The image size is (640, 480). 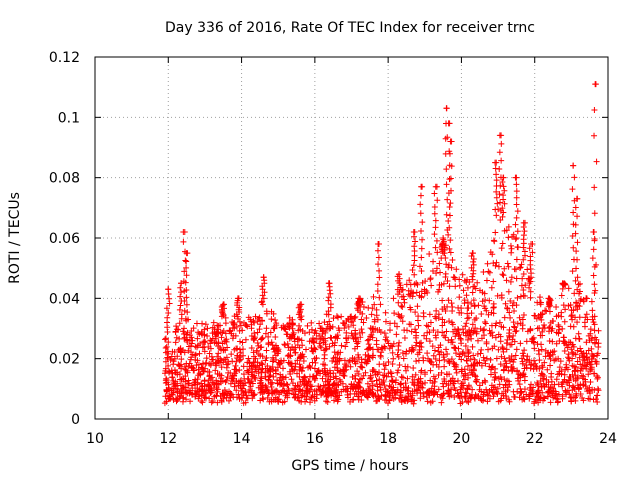 I want to click on y-tick-label: 0.02, so click(x=64, y=360).